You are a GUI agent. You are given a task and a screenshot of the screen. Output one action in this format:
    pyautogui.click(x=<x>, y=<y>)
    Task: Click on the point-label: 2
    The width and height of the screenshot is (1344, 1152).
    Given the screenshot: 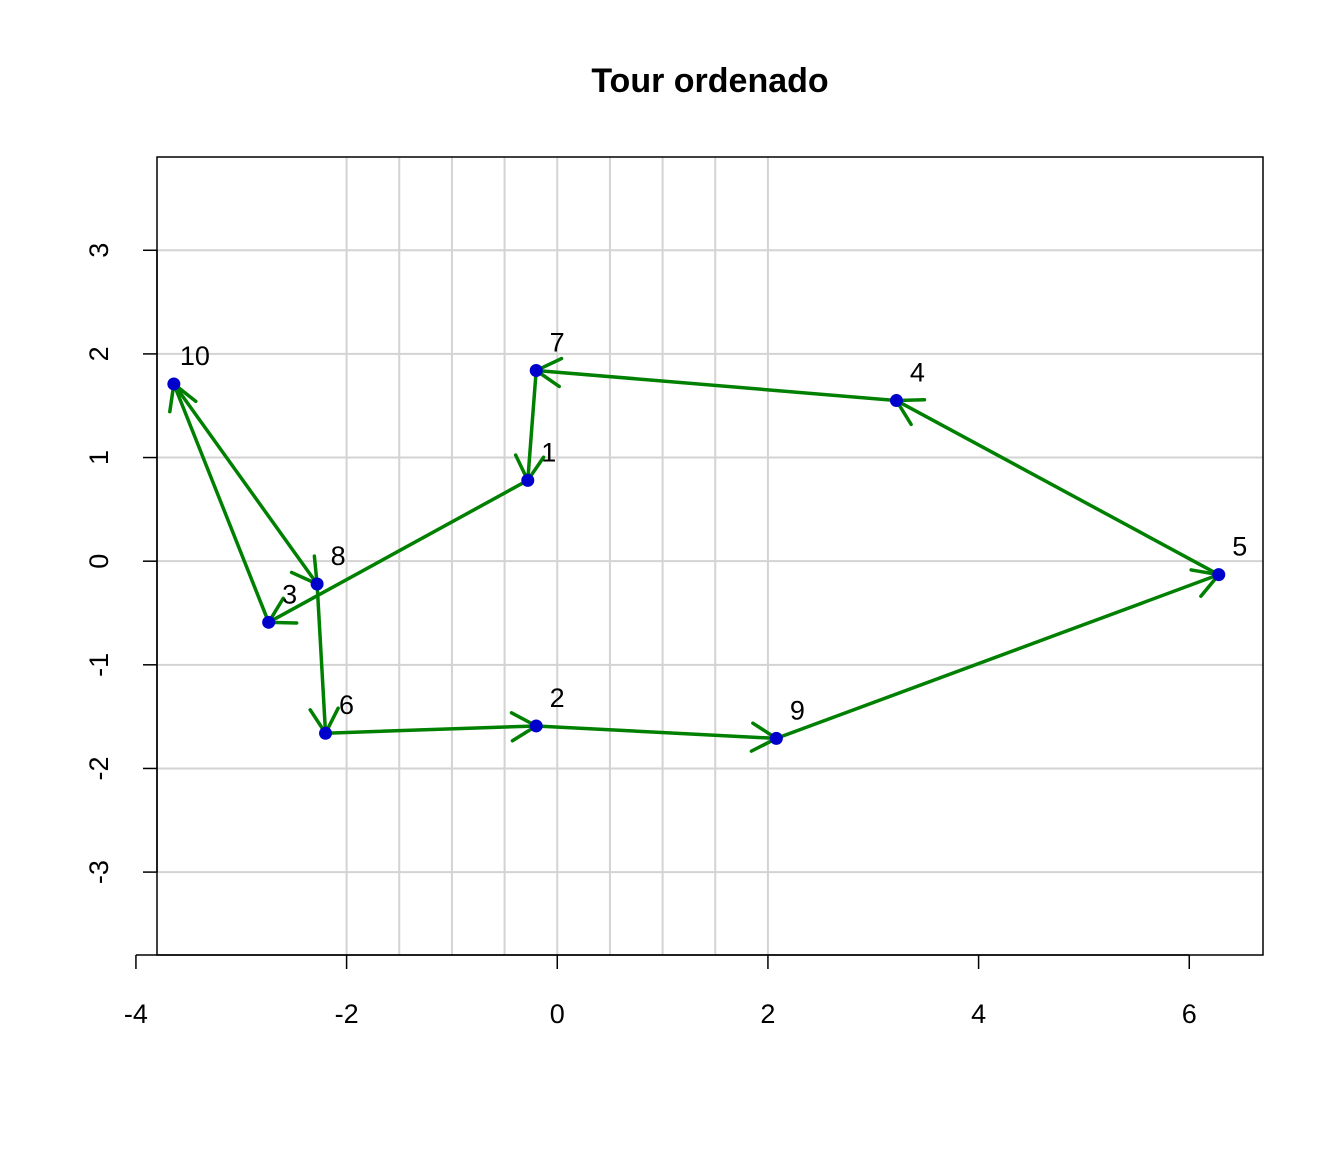 What is the action you would take?
    pyautogui.click(x=557, y=698)
    